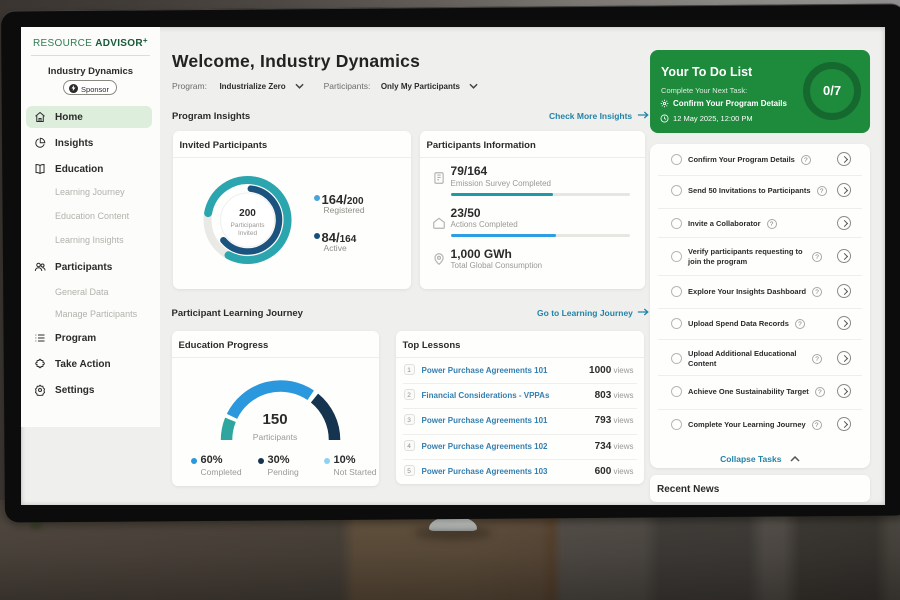  What do you see at coordinates (247, 225) in the screenshot?
I see `svg-text: Participants` at bounding box center [247, 225].